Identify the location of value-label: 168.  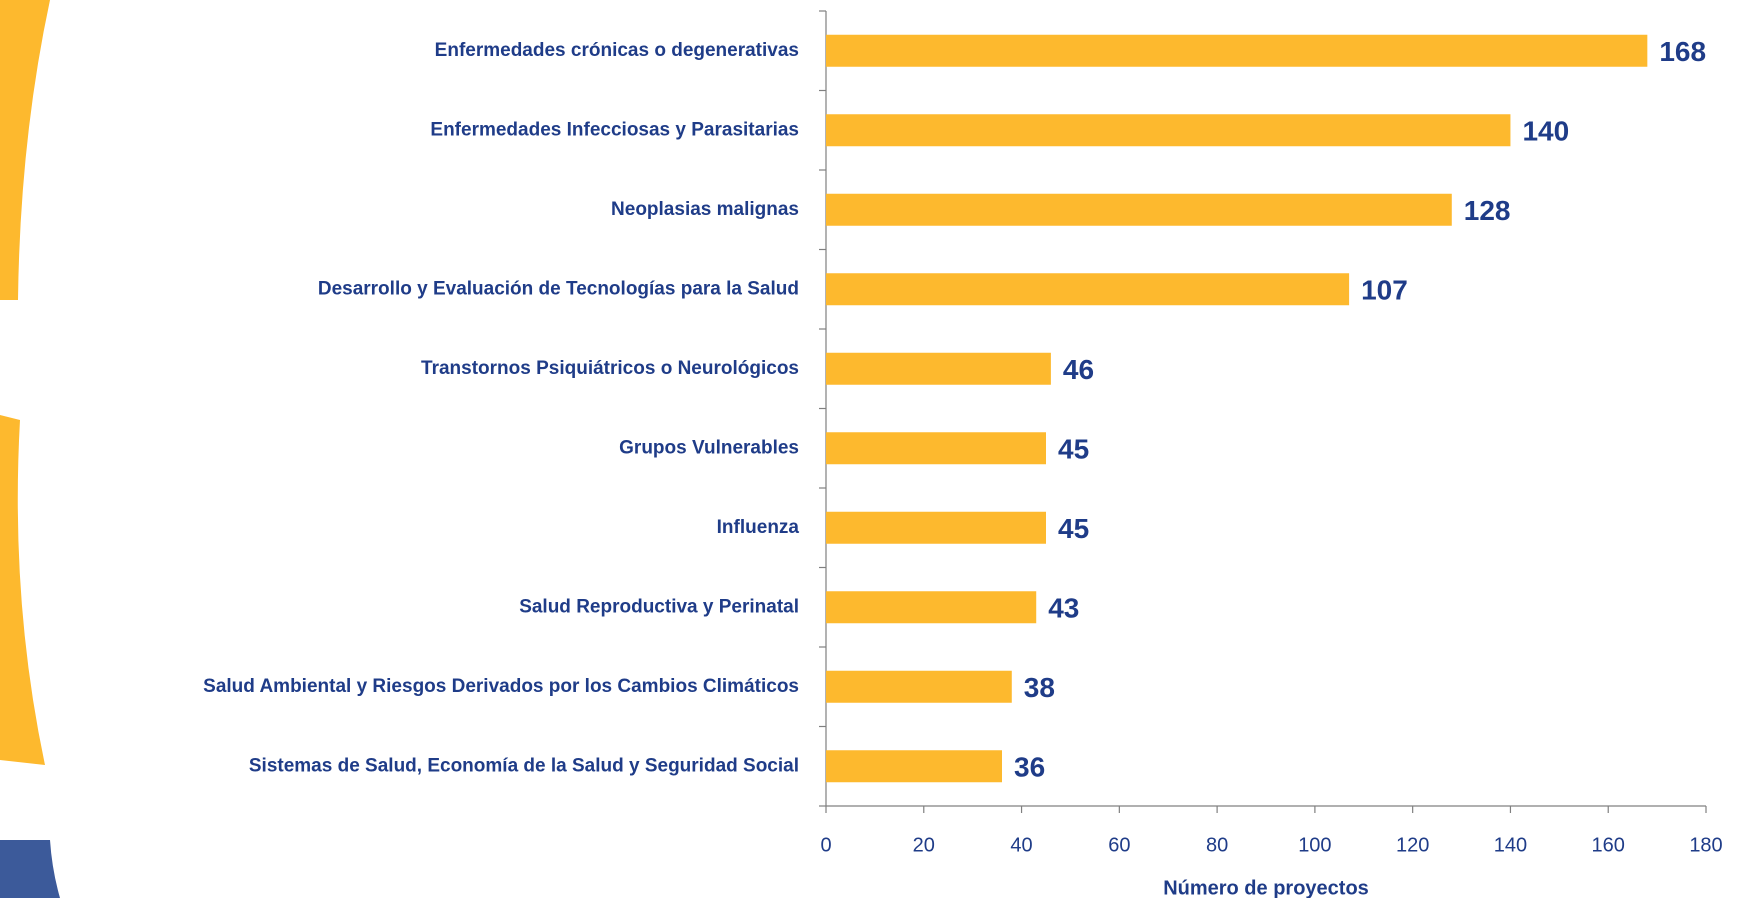
(1682, 51).